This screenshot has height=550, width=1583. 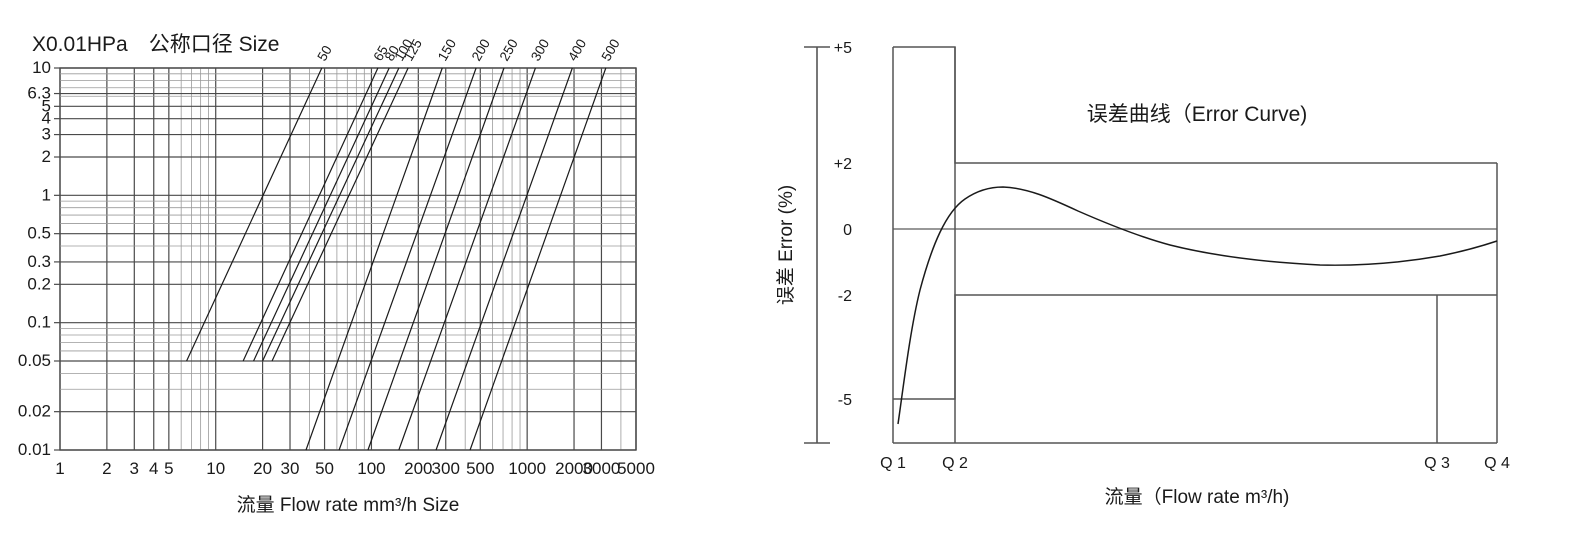 I want to click on left-y-tick-label: 0.5, so click(x=39, y=233).